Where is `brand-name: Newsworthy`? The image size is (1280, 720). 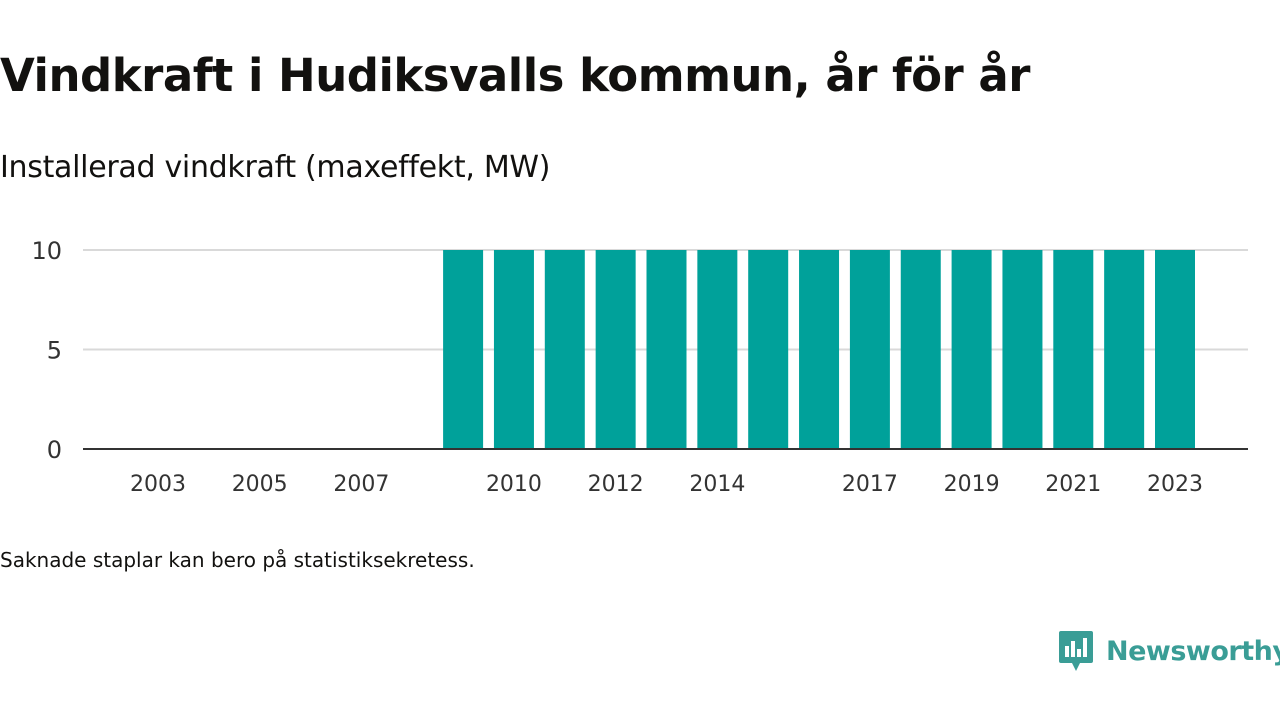 brand-name: Newsworthy is located at coordinates (1193, 651).